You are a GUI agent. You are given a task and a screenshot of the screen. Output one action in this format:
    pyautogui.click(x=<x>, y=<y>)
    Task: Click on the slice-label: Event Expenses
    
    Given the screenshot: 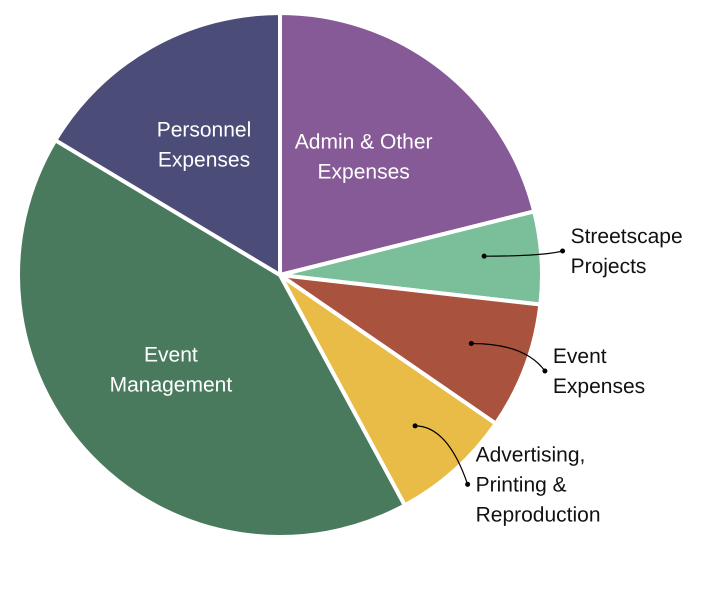 What is the action you would take?
    pyautogui.click(x=599, y=371)
    